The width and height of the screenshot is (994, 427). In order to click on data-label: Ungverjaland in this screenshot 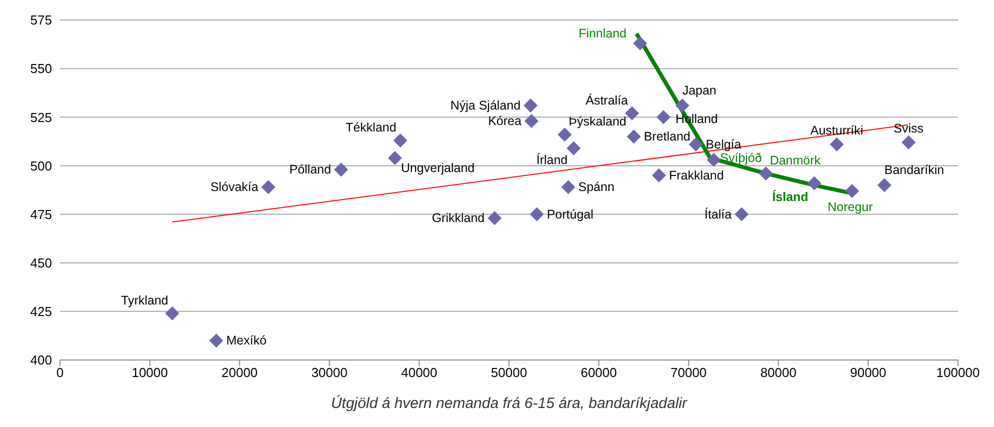, I will do `click(437, 167)`.